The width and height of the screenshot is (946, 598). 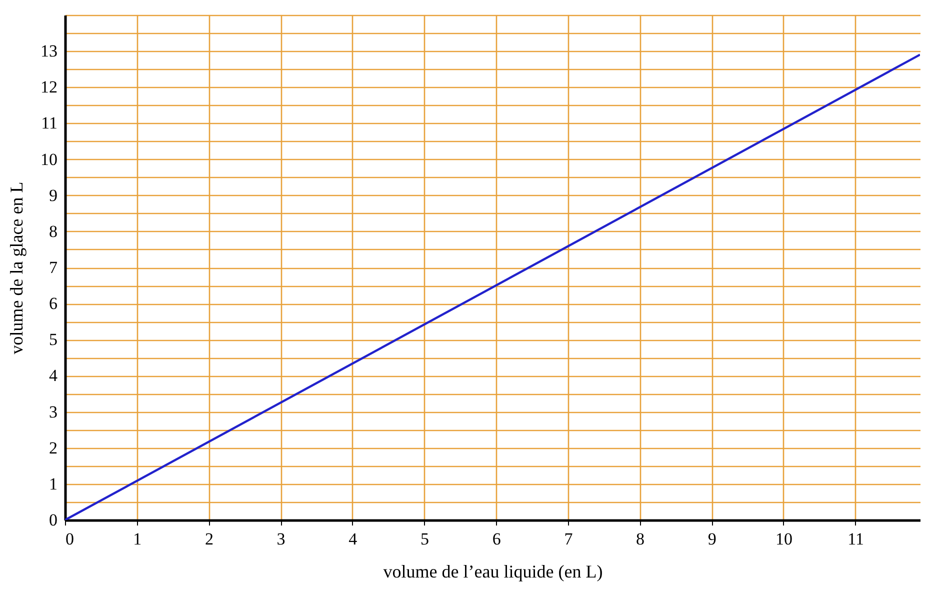 What do you see at coordinates (353, 539) in the screenshot?
I see `x-tick-label: 4` at bounding box center [353, 539].